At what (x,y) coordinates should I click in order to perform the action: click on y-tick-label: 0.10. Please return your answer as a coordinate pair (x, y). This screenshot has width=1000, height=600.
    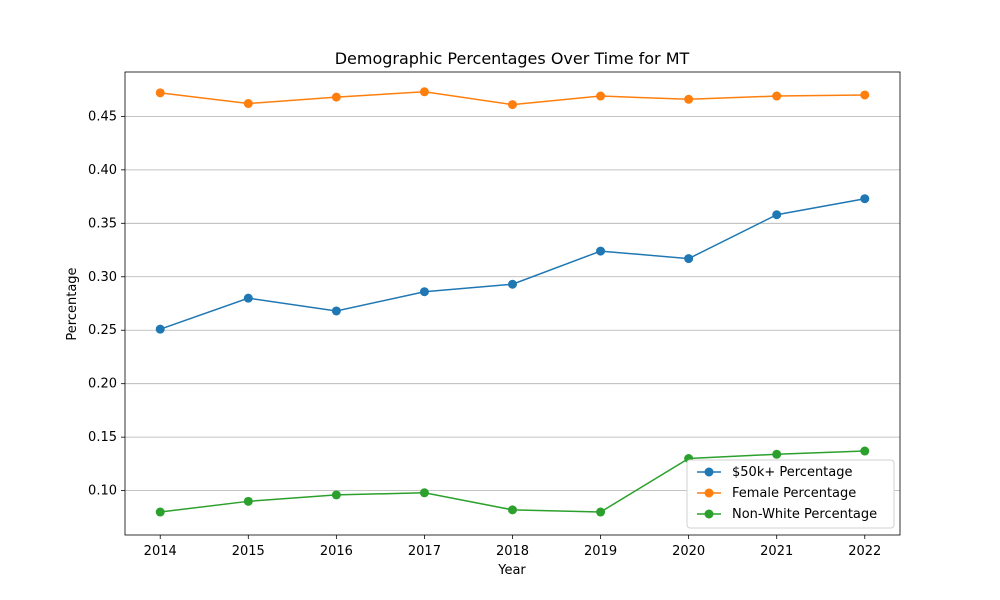
    Looking at the image, I should click on (102, 491).